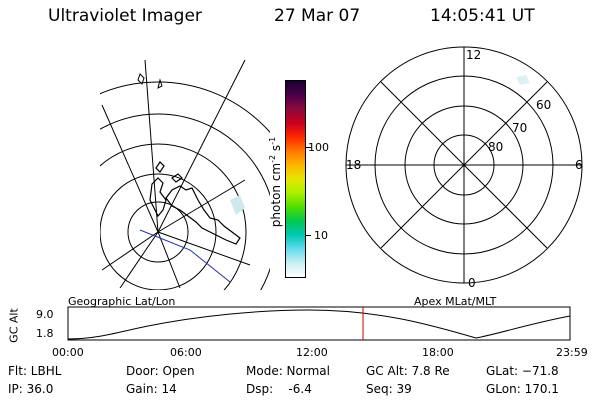  I want to click on unit-text: s, so click(276, 148).